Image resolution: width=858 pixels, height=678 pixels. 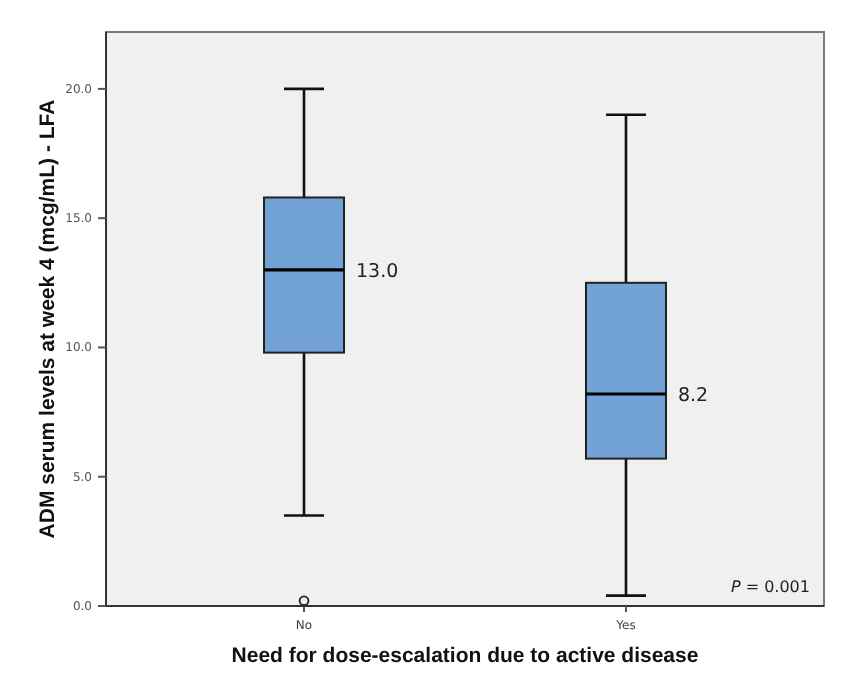 I want to click on annotation: 13.0, so click(x=377, y=271).